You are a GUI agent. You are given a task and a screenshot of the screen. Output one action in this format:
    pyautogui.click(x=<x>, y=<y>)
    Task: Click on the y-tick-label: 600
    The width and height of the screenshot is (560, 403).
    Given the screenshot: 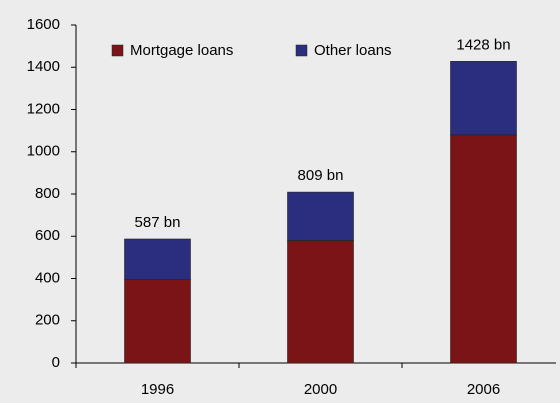 What is the action you would take?
    pyautogui.click(x=47, y=235)
    